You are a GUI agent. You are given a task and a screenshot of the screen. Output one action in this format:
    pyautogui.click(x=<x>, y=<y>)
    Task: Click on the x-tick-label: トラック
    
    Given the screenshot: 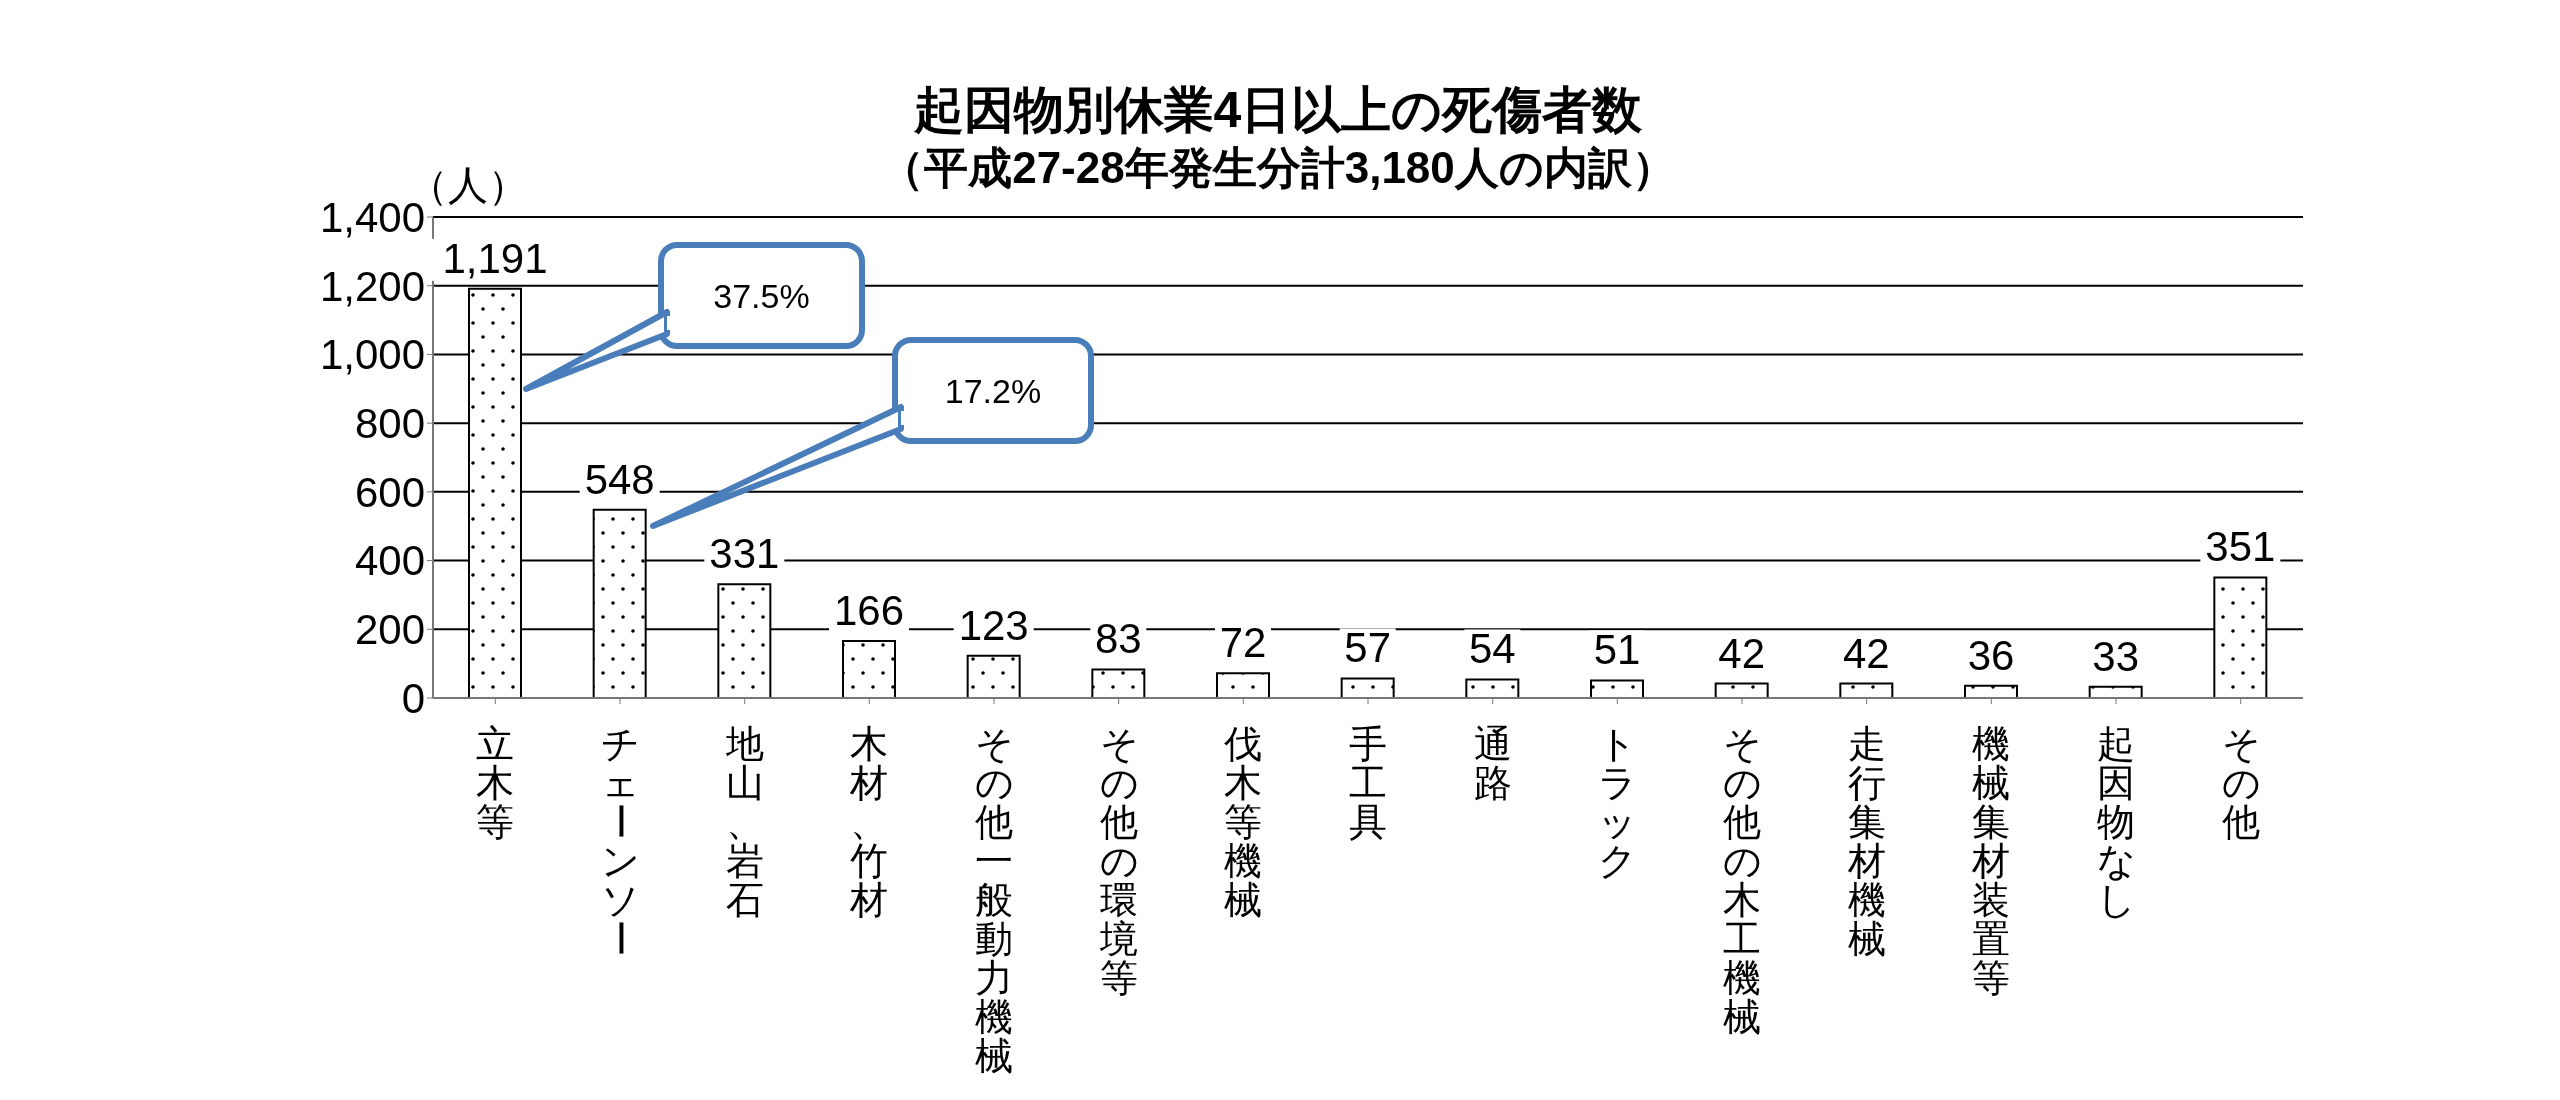 What is the action you would take?
    pyautogui.click(x=1618, y=803)
    